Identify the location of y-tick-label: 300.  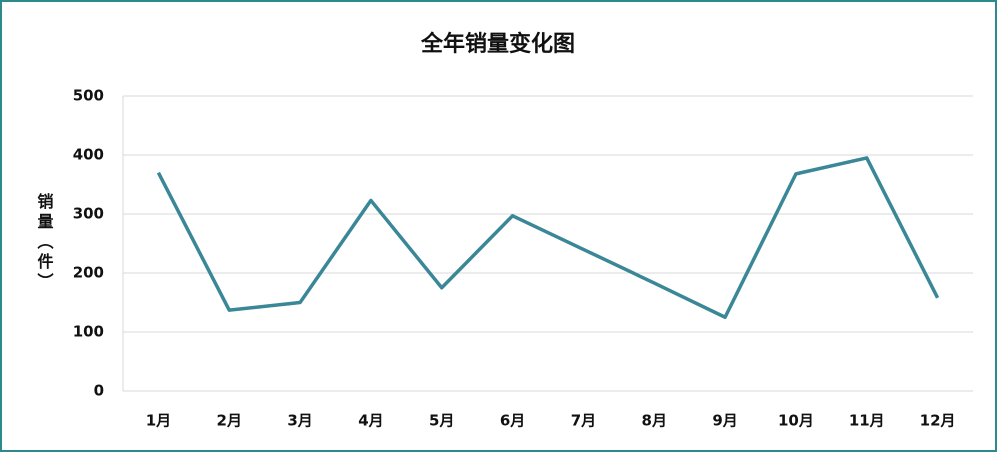
(88, 214).